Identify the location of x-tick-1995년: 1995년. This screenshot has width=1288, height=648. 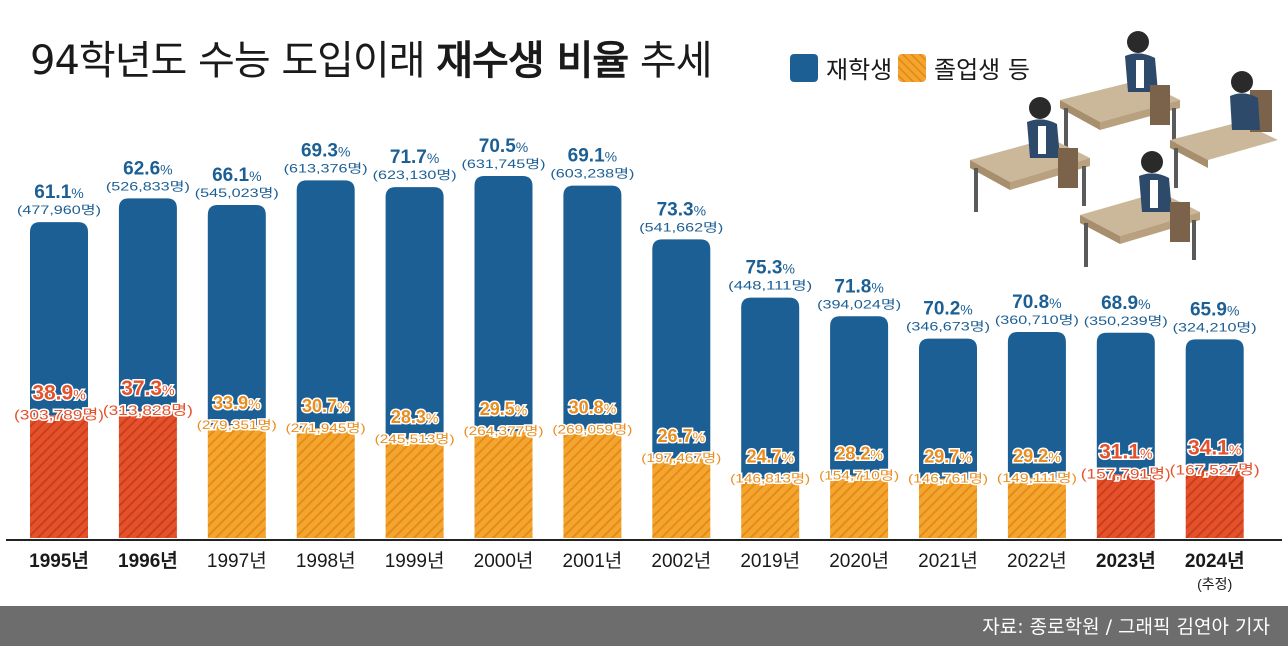
(59, 561).